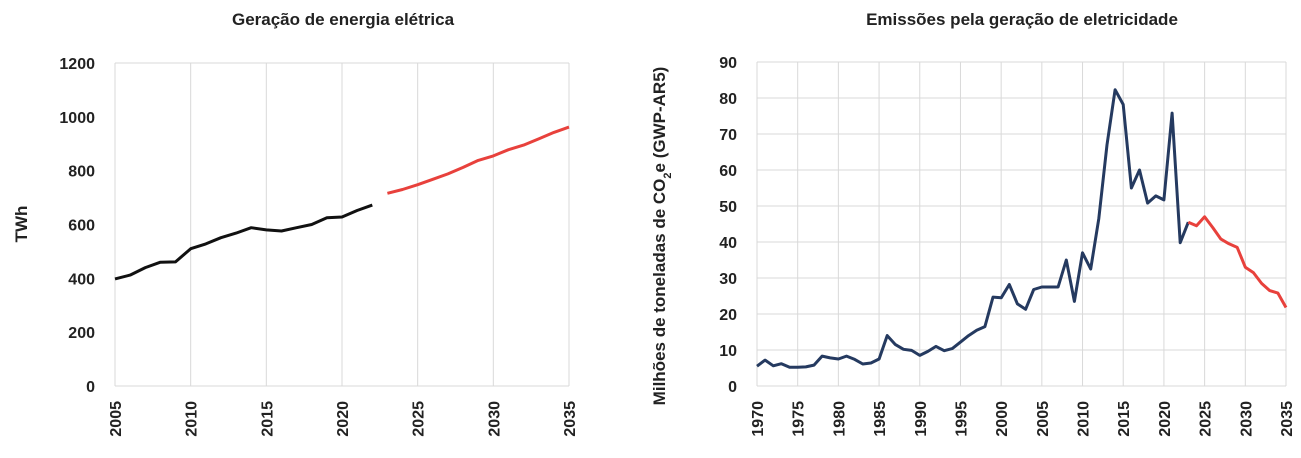  I want to click on y-axis-label-part1: Milhões de toneladas de CO, so click(659, 292).